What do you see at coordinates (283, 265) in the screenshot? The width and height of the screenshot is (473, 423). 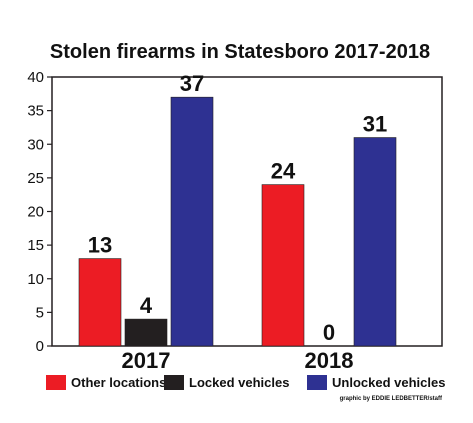 I see `bar-other-locations-2018` at bounding box center [283, 265].